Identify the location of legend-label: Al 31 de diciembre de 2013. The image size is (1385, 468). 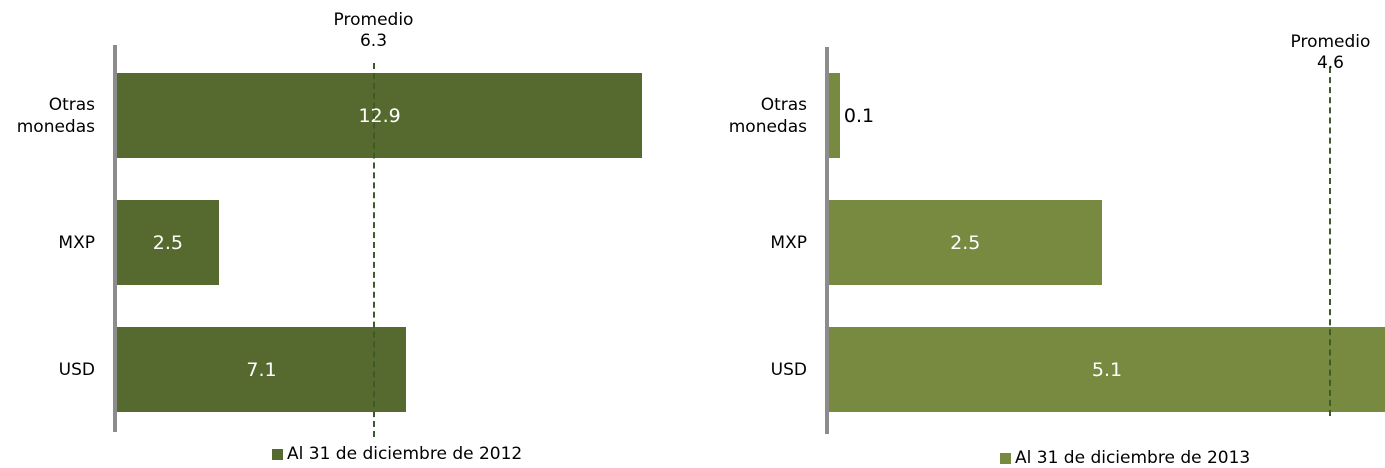
(1133, 458).